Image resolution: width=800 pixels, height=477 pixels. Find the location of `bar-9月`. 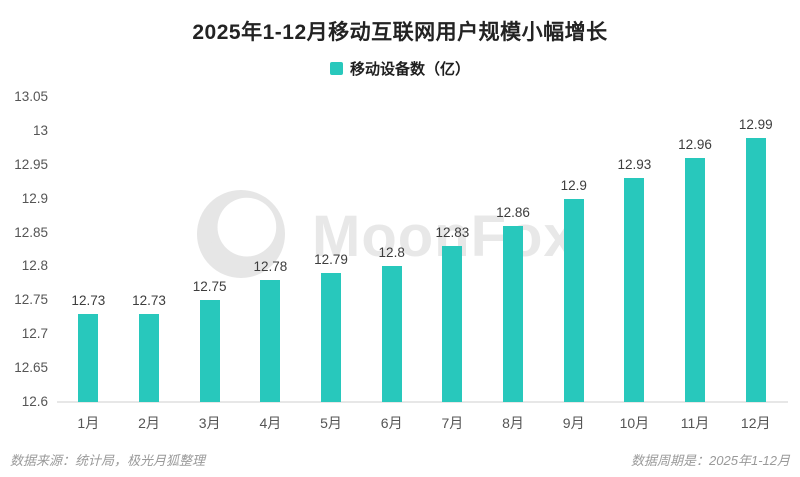

bar-9月 is located at coordinates (573, 300).